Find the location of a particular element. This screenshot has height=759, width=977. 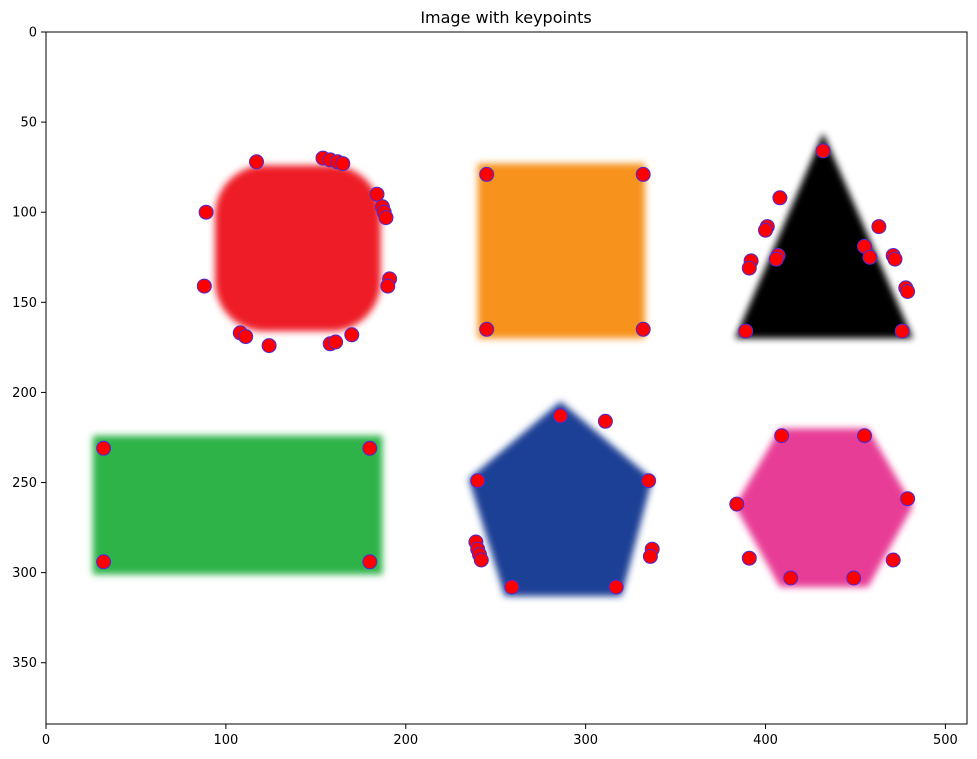

y-tick-label: 350 is located at coordinates (24, 663).